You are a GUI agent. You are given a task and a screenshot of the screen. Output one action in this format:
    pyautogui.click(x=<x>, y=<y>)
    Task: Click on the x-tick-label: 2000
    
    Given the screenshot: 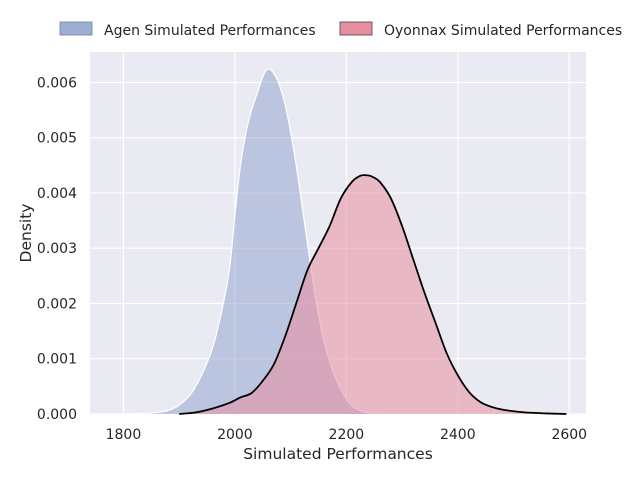 What is the action you would take?
    pyautogui.click(x=235, y=435)
    